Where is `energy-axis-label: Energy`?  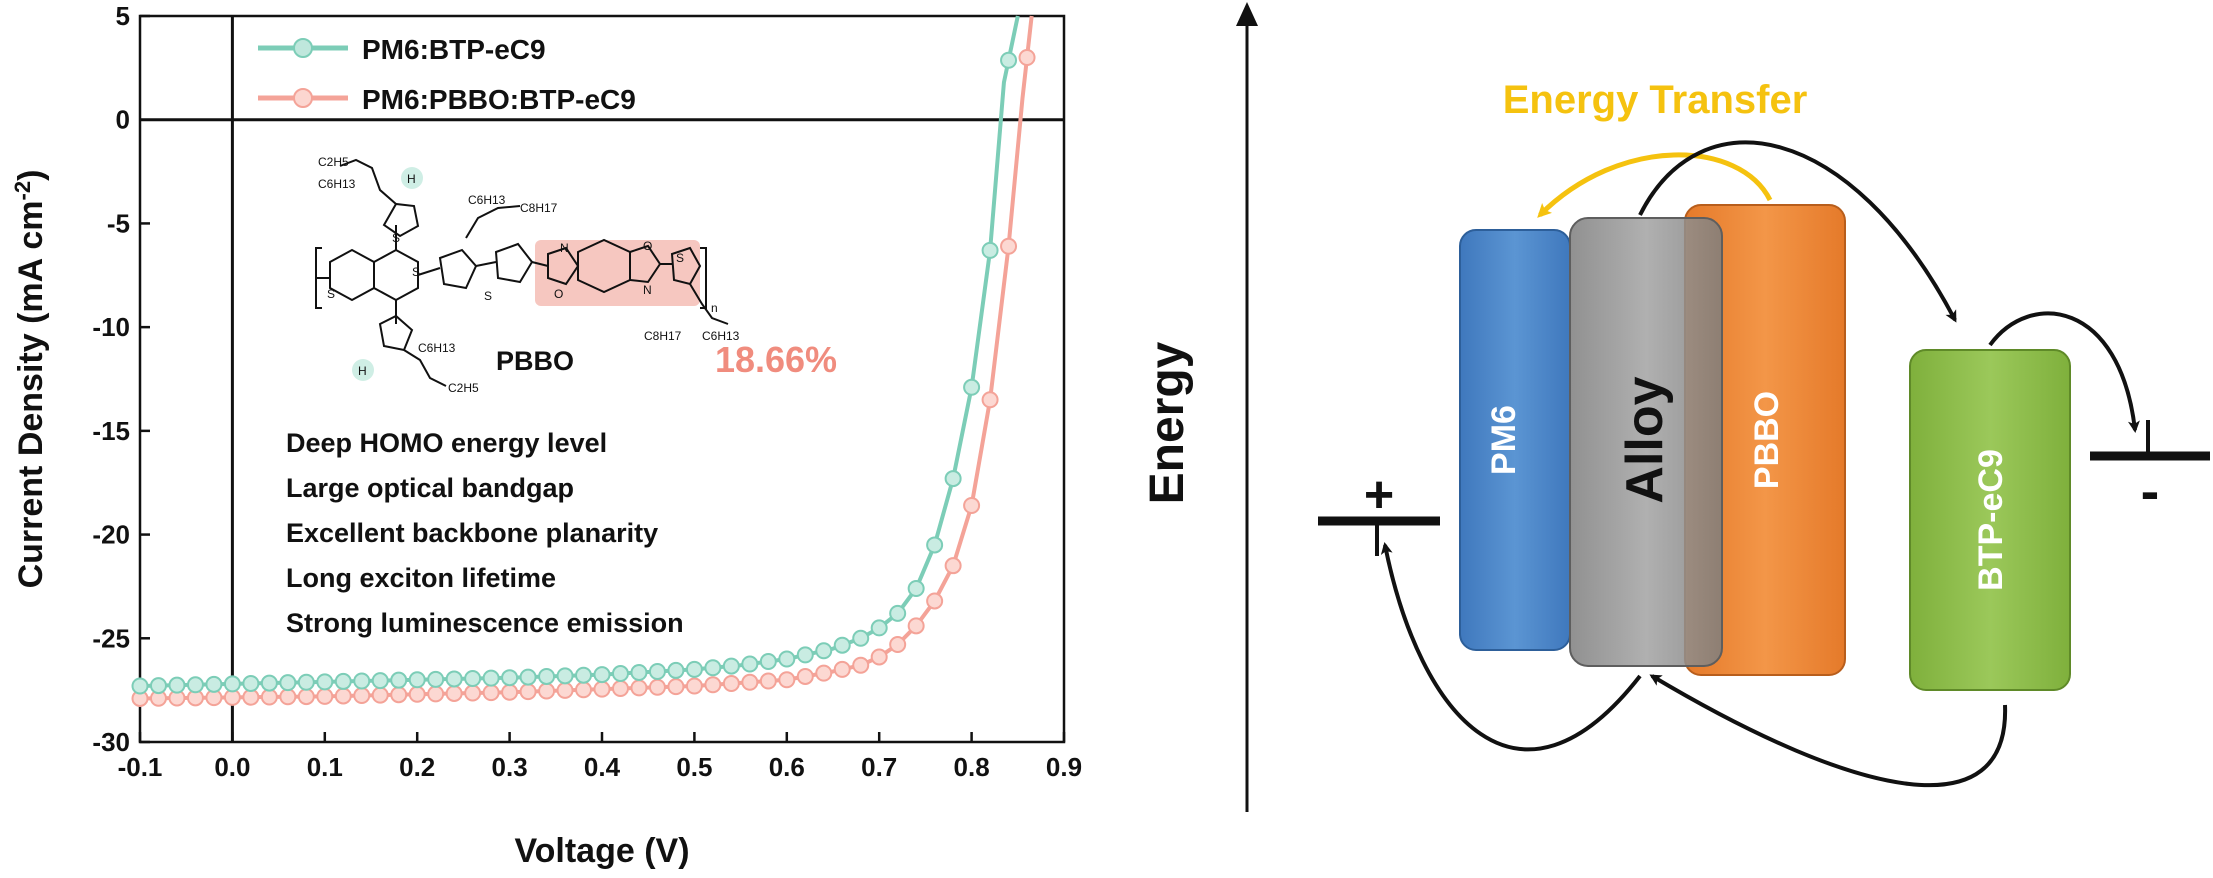
energy-axis-label: Energy is located at coordinates (1167, 422).